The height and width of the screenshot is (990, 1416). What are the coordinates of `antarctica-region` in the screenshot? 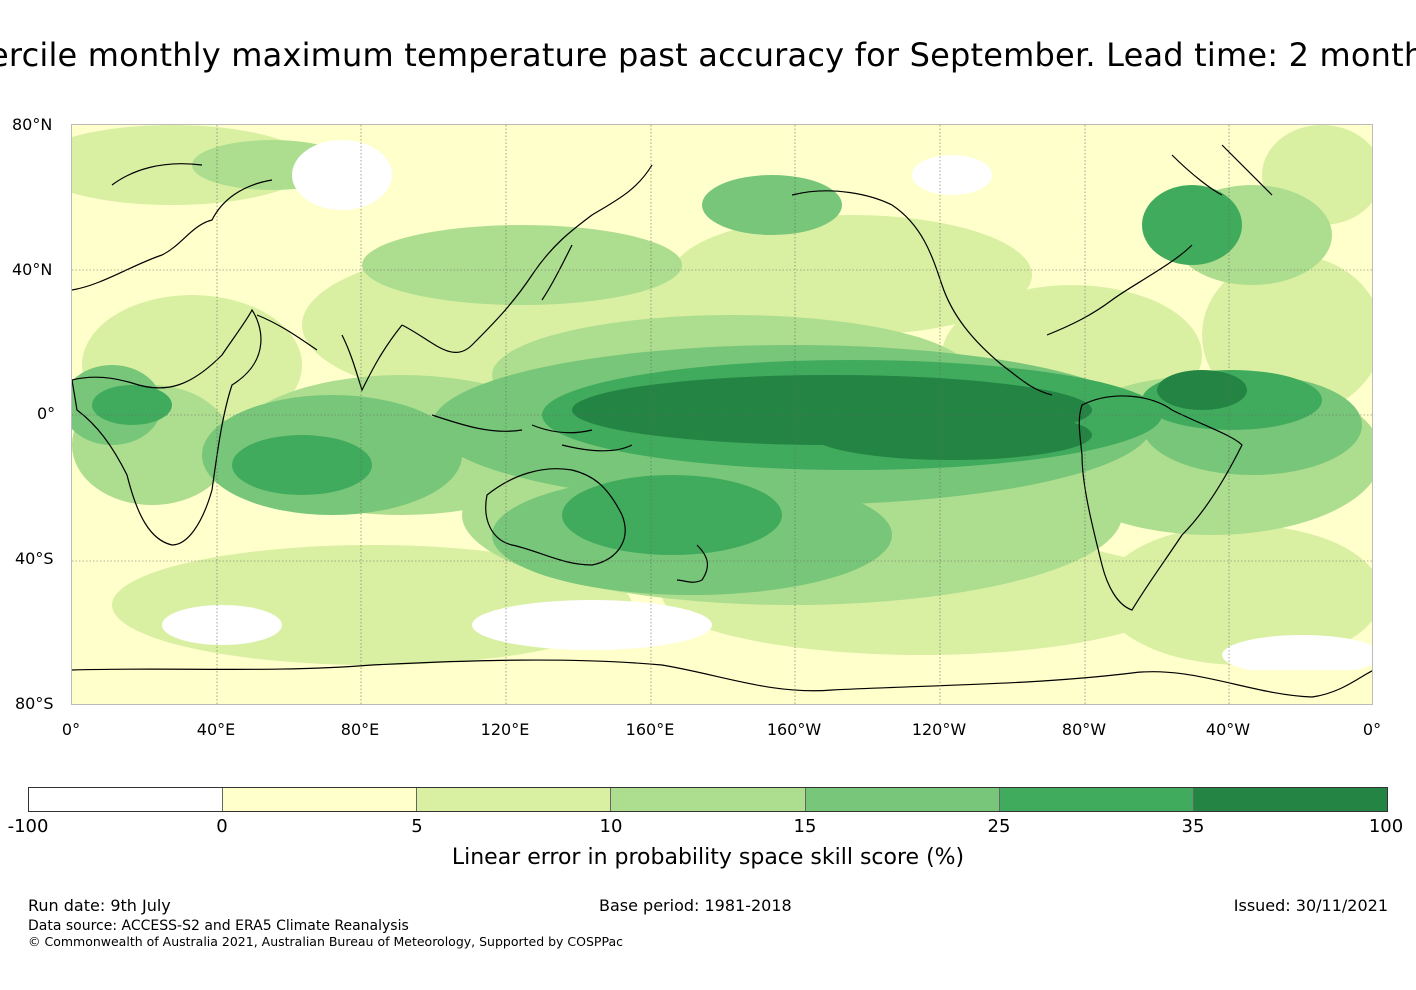 It's located at (722, 687).